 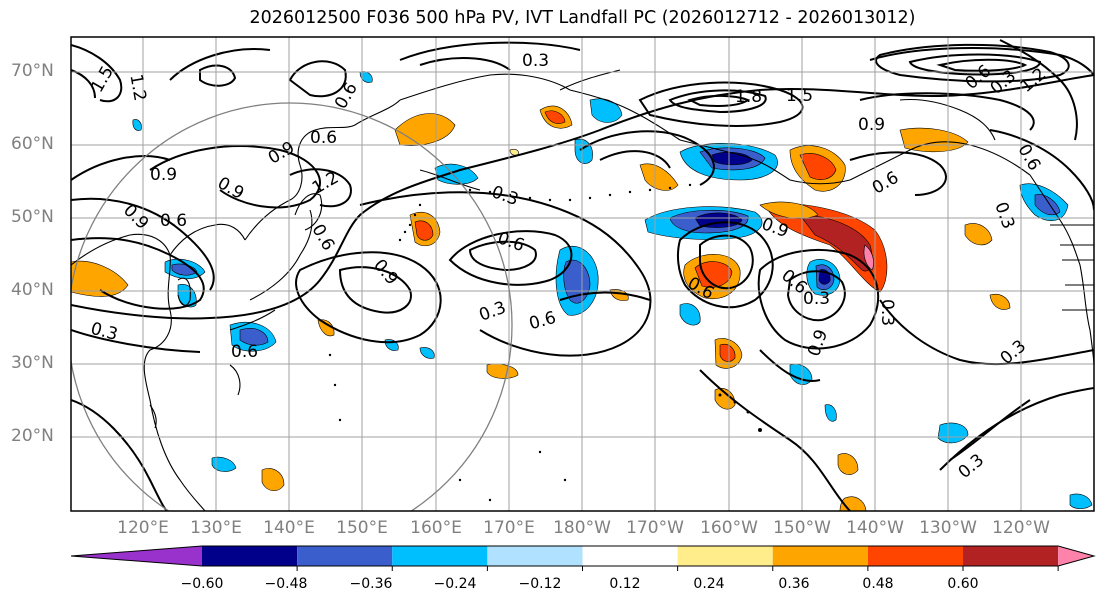 What do you see at coordinates (202, 584) in the screenshot?
I see `colorbar-tick-label: −0.60` at bounding box center [202, 584].